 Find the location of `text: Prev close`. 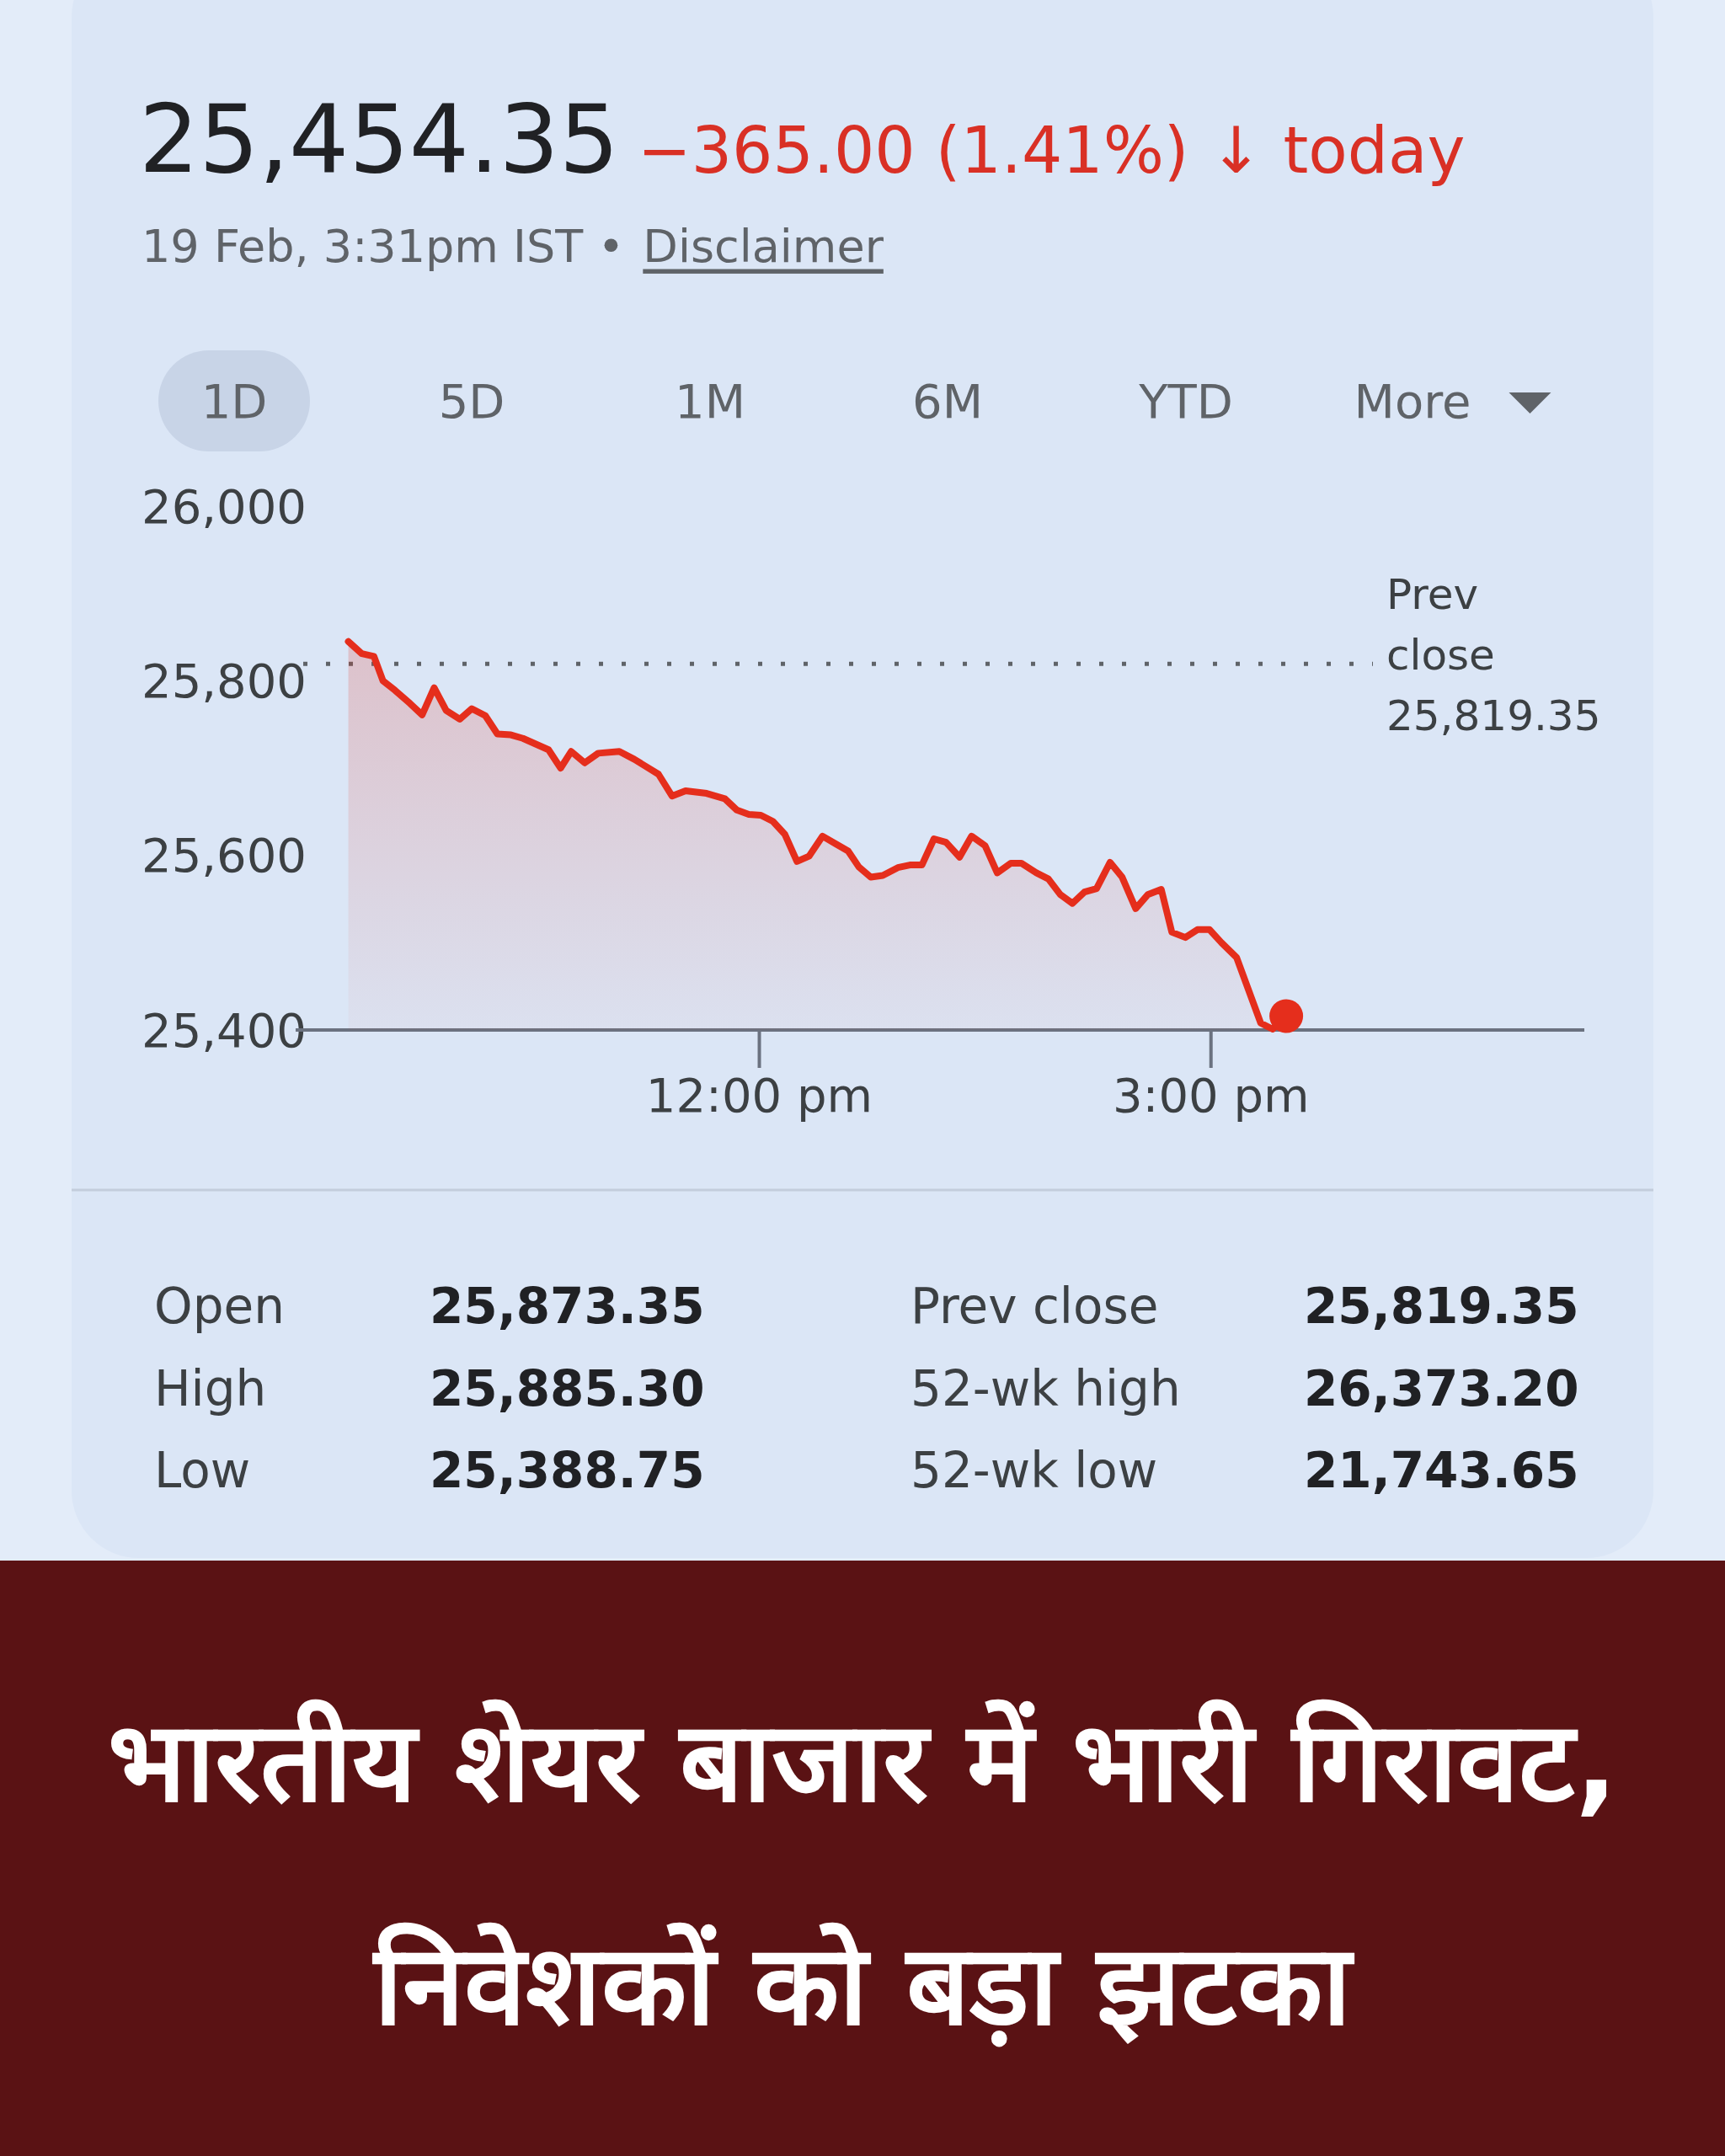

text: Prev close is located at coordinates (1035, 1306).